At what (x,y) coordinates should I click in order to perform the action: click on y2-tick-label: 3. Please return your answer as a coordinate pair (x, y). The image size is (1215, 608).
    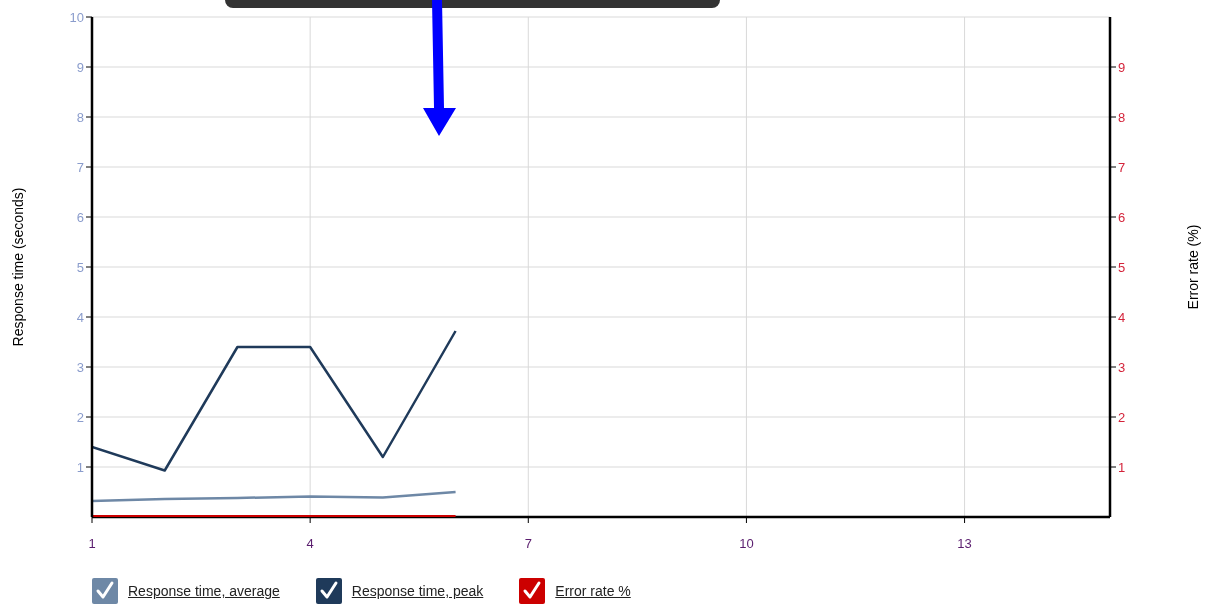
    Looking at the image, I should click on (1122, 367).